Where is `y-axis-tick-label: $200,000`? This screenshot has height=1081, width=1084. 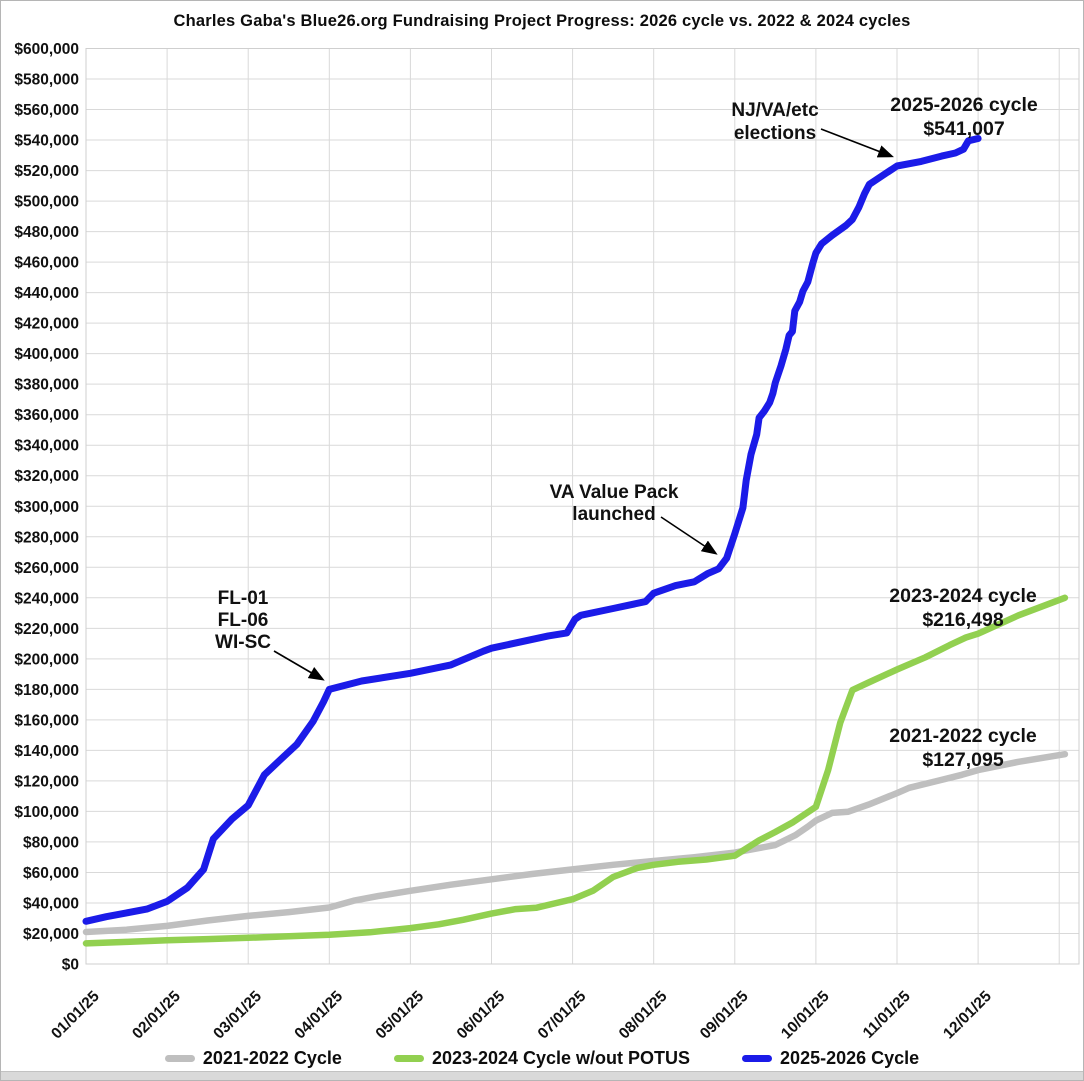 y-axis-tick-label: $200,000 is located at coordinates (46, 659).